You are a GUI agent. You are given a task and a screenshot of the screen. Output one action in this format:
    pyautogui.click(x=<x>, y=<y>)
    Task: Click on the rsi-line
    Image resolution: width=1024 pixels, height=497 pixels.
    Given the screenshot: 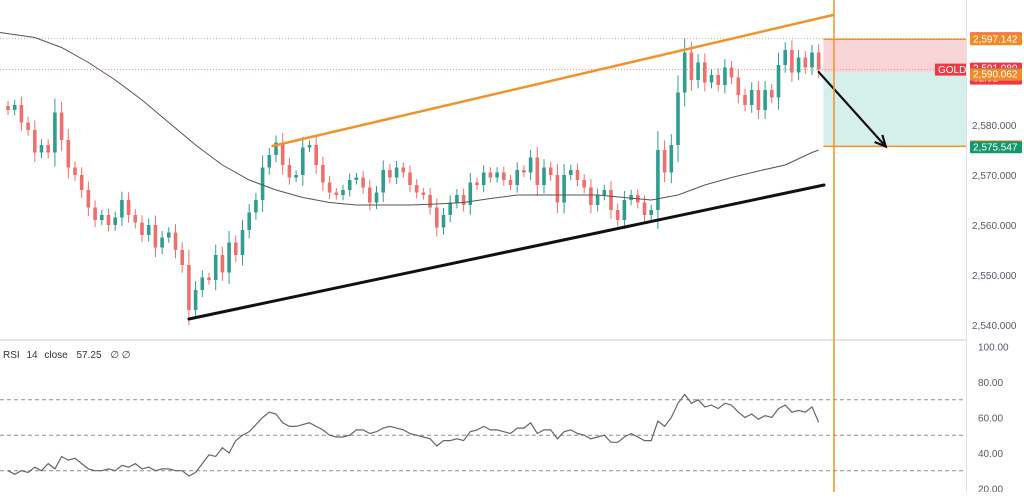 What is the action you would take?
    pyautogui.click(x=413, y=435)
    